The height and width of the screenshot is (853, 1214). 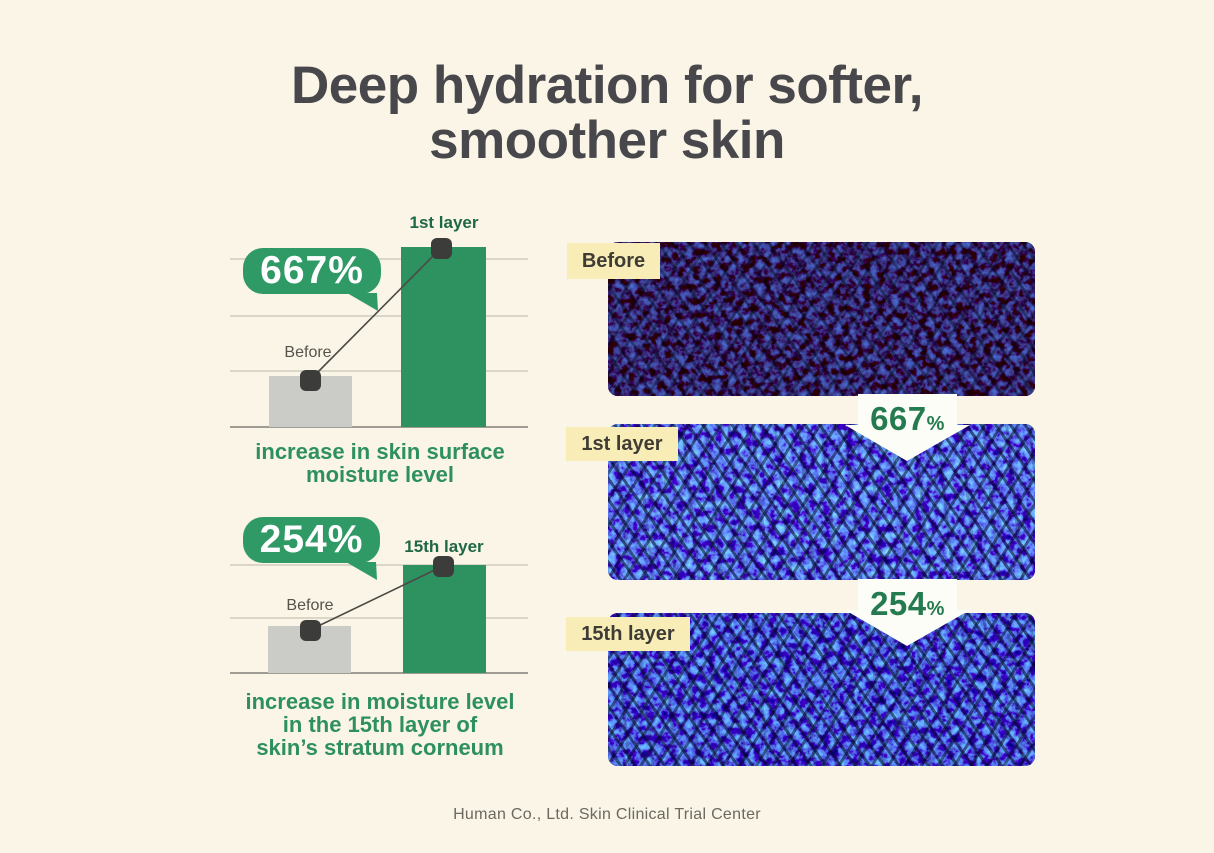 I want to click on percent-arrow-badge-254: 254%, so click(x=907, y=612).